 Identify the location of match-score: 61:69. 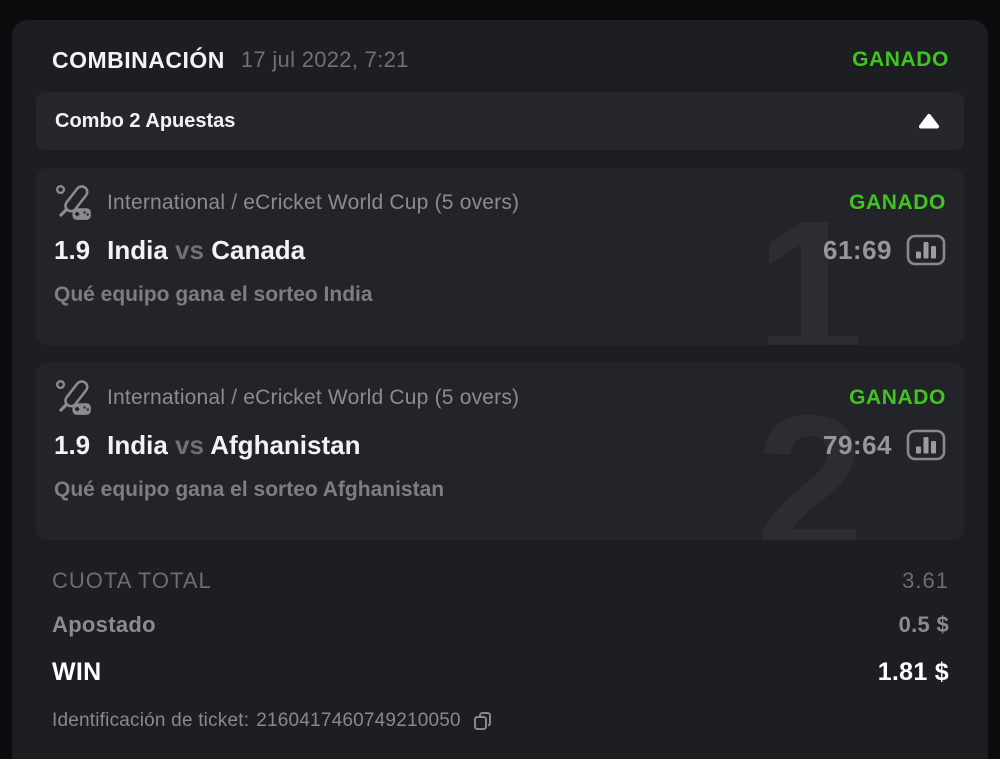
(857, 249).